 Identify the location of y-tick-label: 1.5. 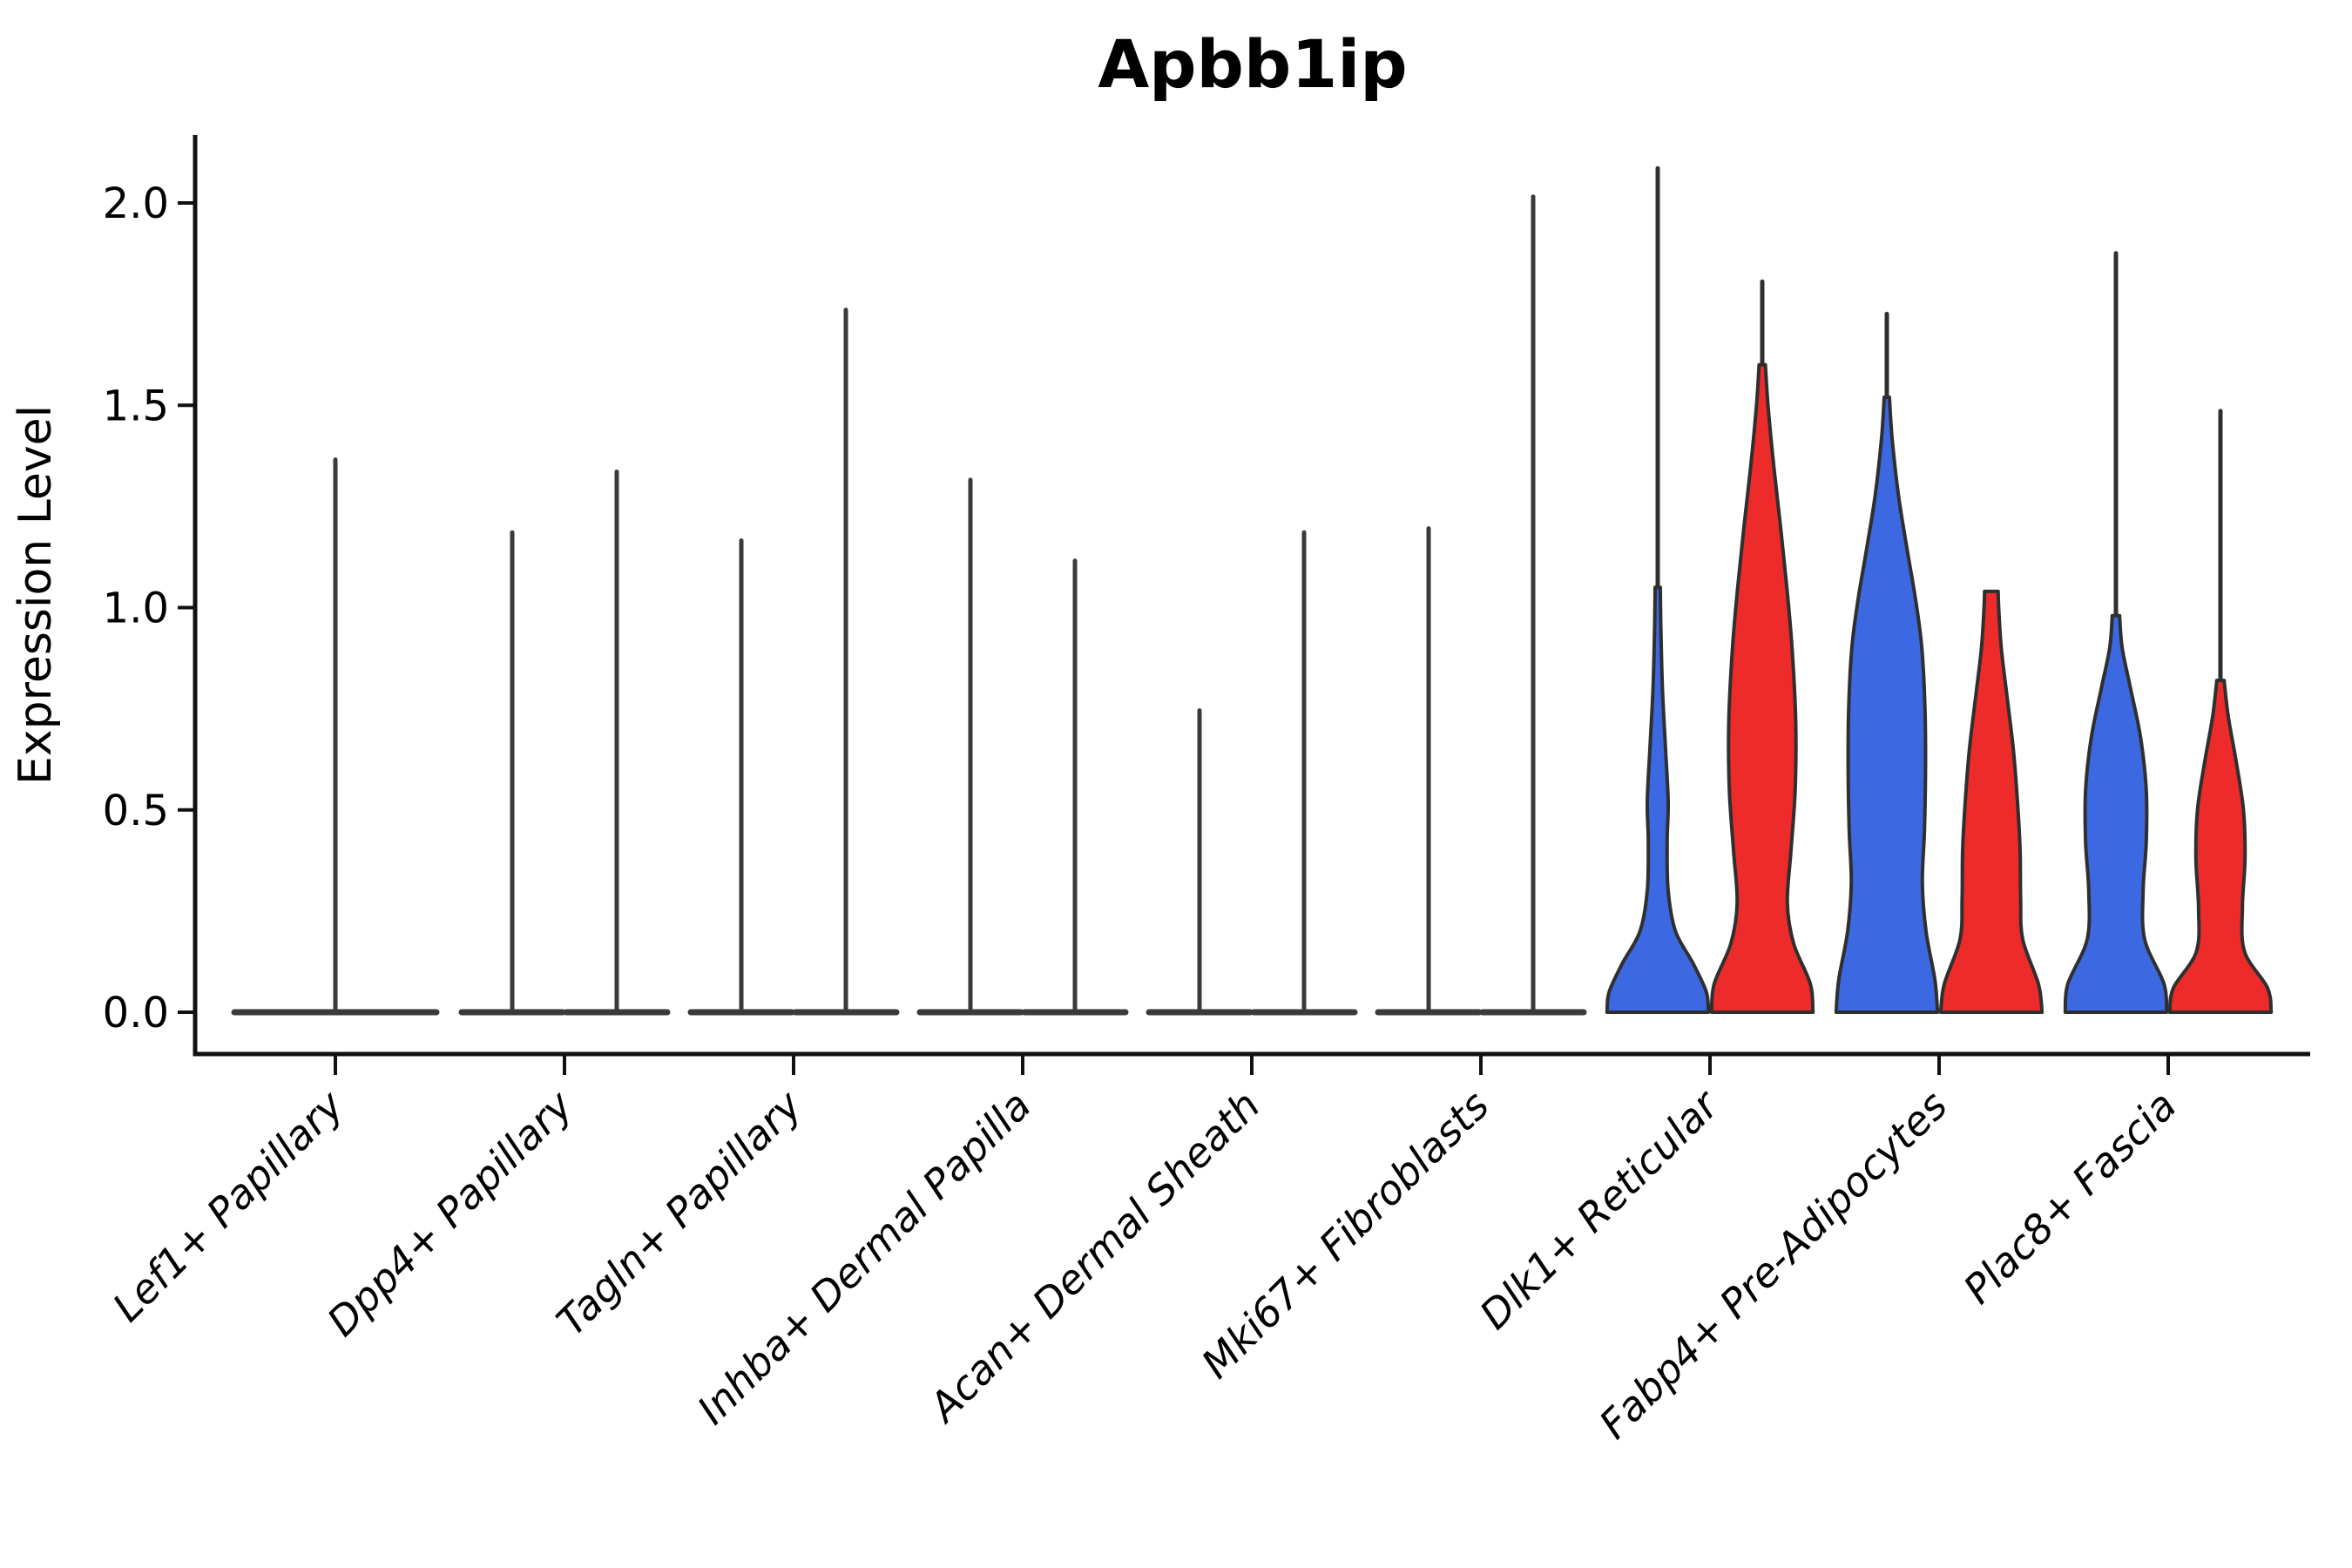
(136, 406).